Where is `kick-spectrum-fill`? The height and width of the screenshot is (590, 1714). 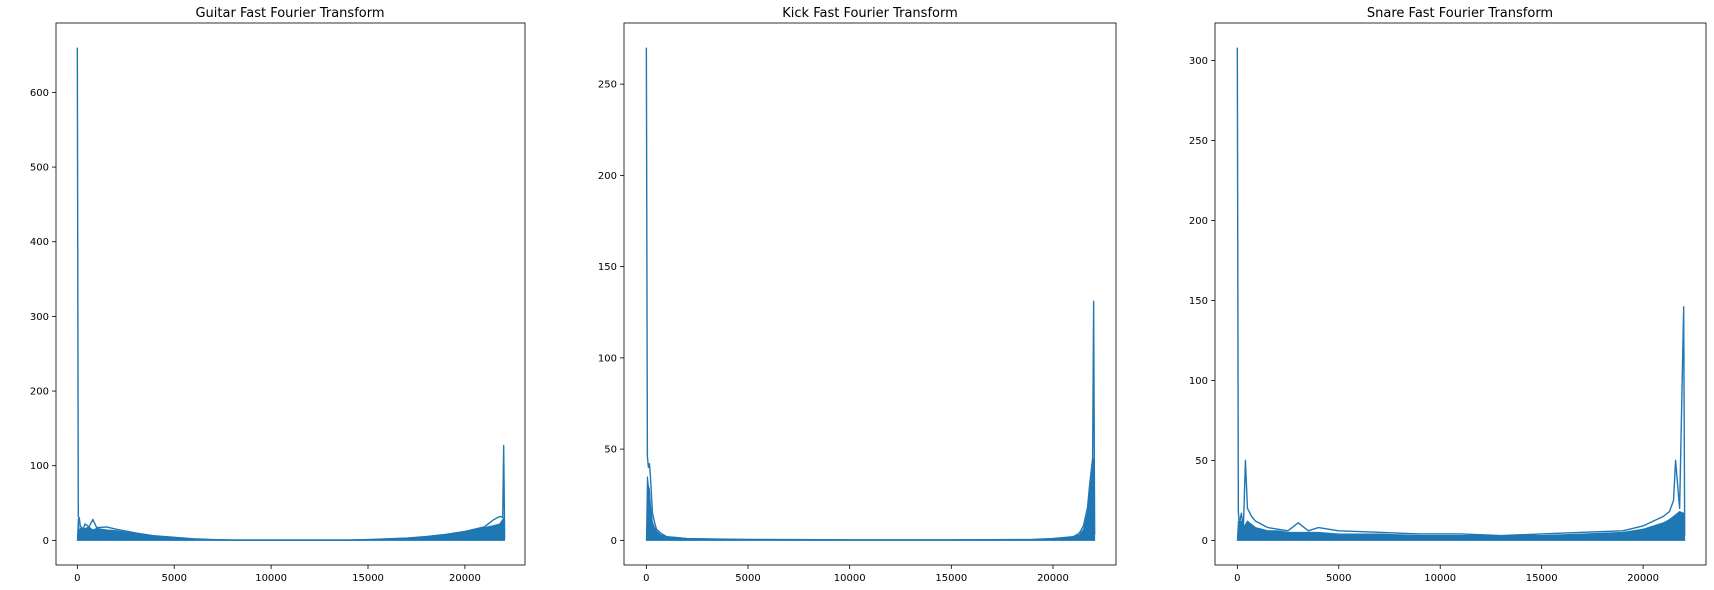
kick-spectrum-fill is located at coordinates (870, 499).